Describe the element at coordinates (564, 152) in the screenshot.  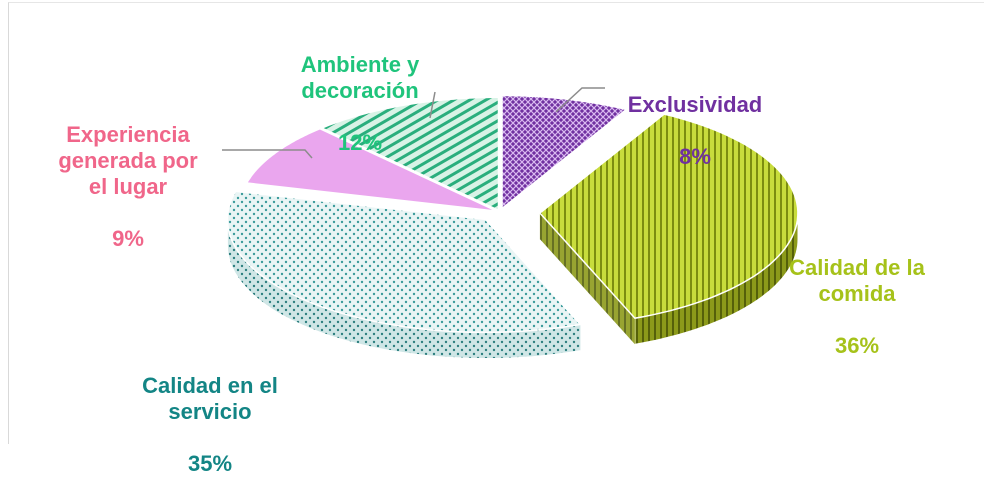
I see `slice-exclusividad` at that location.